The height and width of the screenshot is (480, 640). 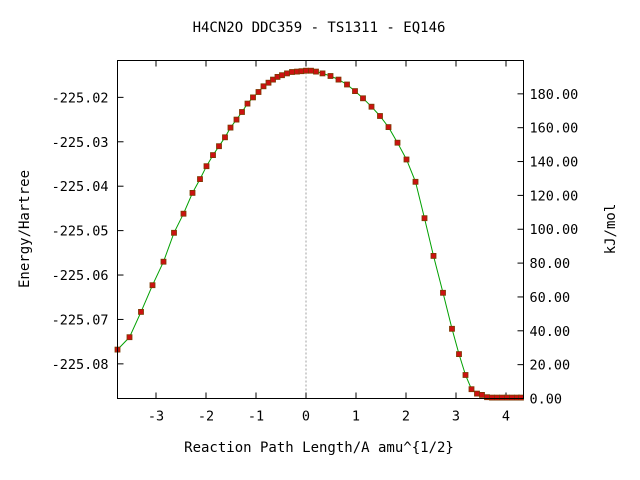 I want to click on x-tick-label: 4, so click(x=506, y=417).